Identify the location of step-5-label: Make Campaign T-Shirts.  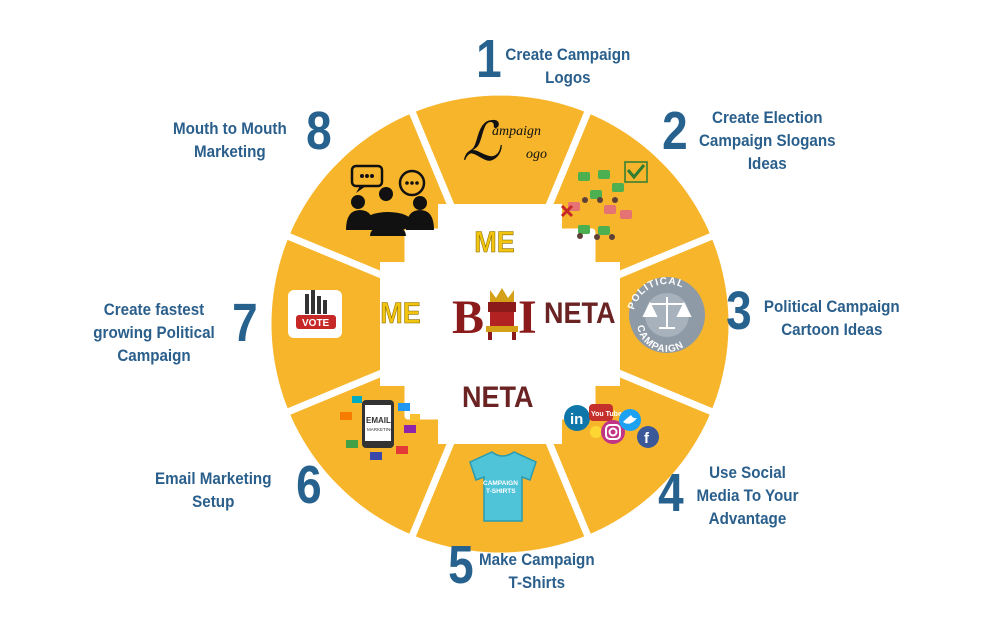
(537, 571).